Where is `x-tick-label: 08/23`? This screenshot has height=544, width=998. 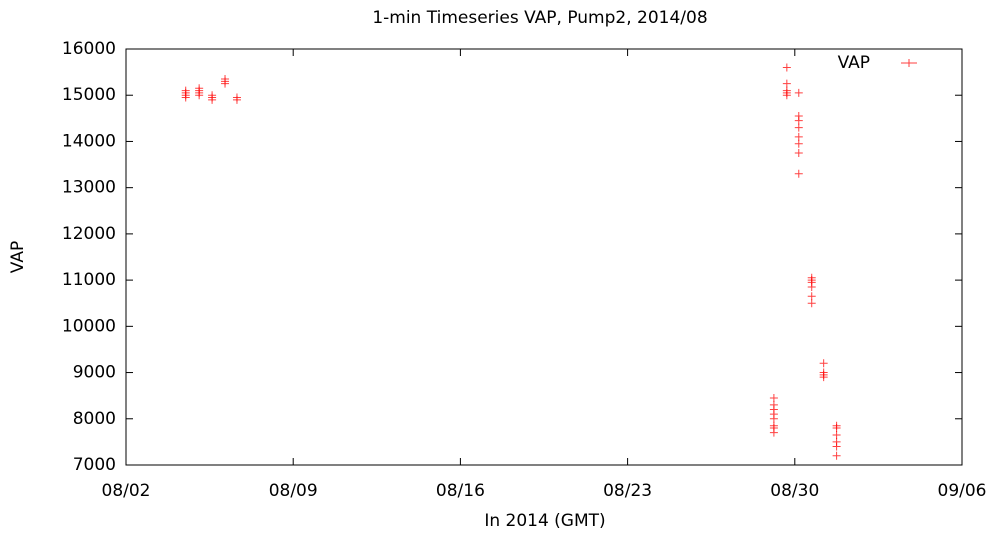
x-tick-label: 08/23 is located at coordinates (627, 491).